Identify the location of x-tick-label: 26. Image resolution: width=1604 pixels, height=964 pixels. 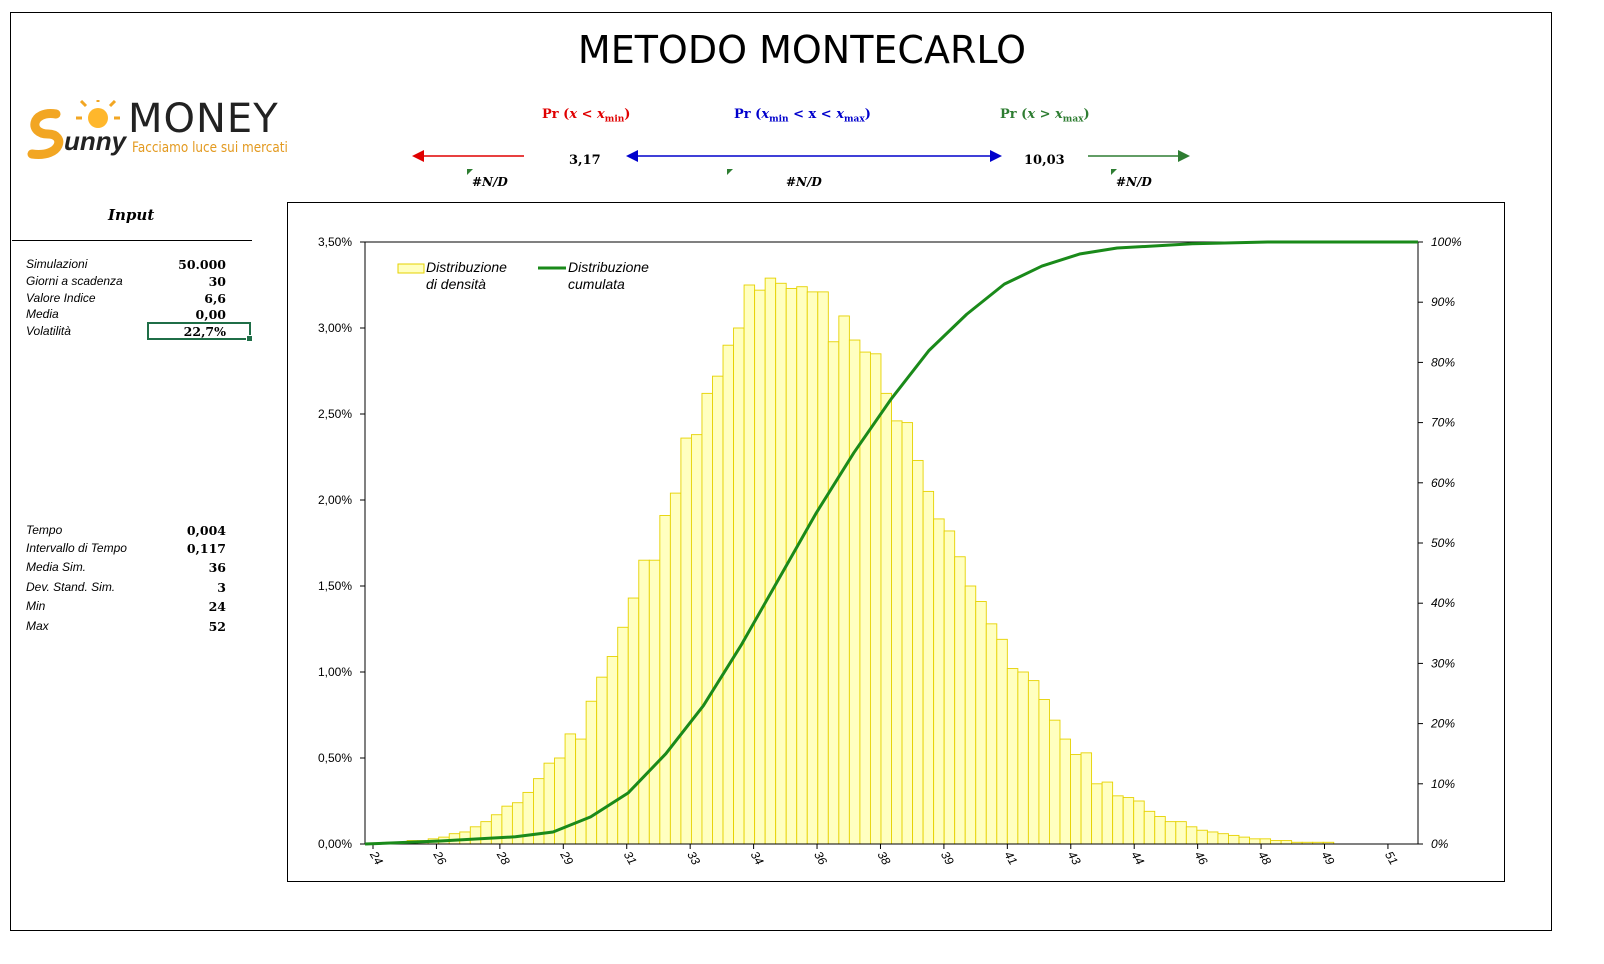
(439, 858).